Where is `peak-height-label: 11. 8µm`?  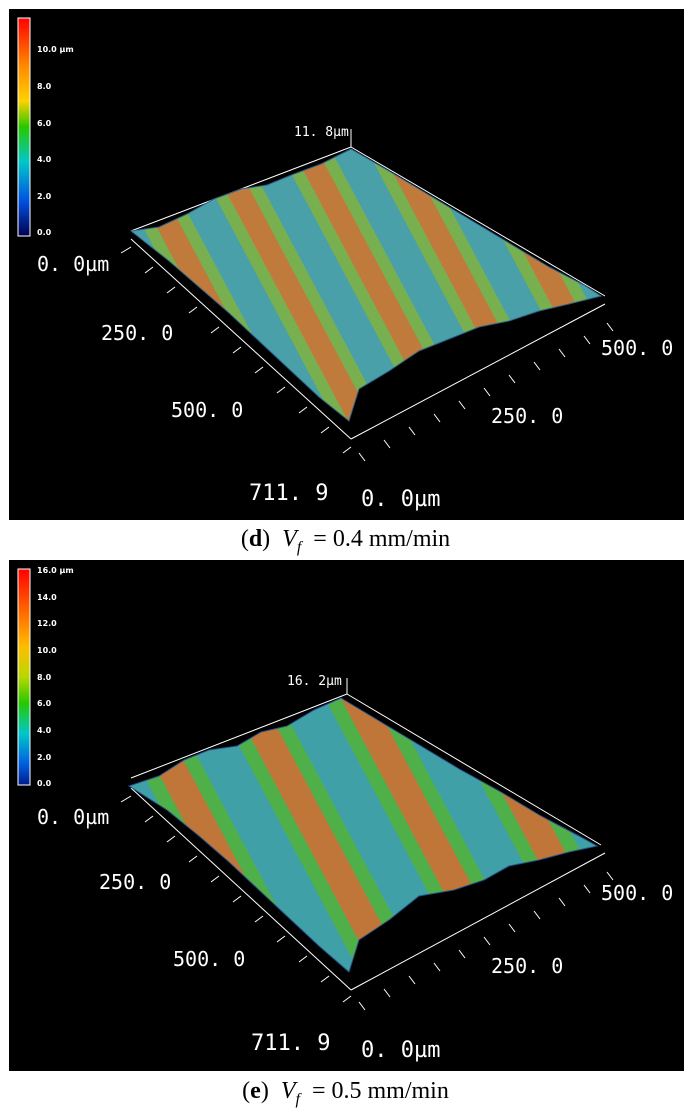 peak-height-label: 11. 8µm is located at coordinates (321, 132).